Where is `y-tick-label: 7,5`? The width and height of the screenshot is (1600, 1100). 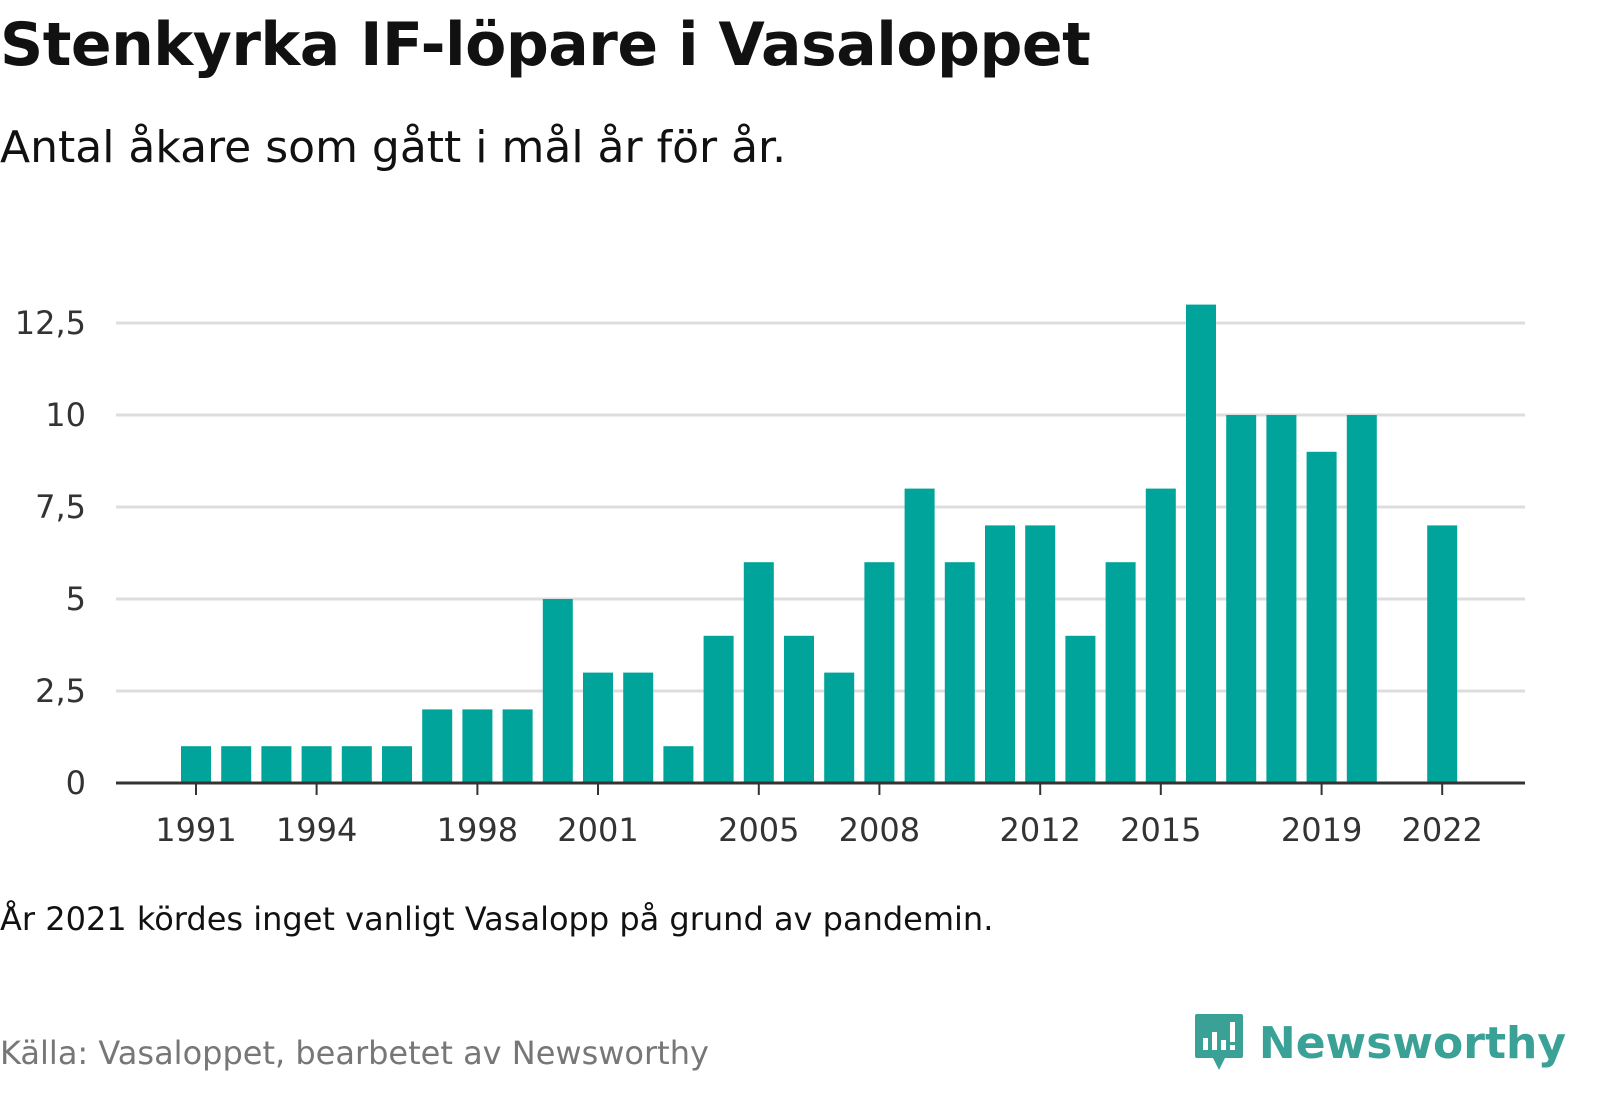 y-tick-label: 7,5 is located at coordinates (60, 507).